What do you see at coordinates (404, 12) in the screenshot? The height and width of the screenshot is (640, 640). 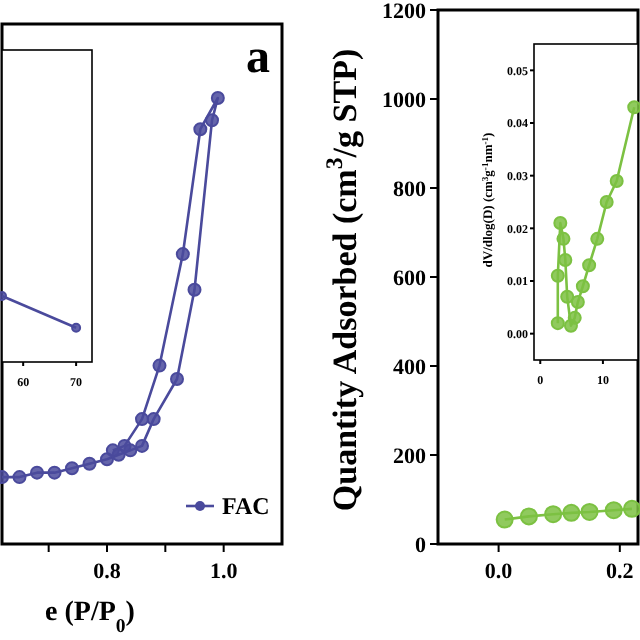 I see `y-tick-label: 1200` at bounding box center [404, 12].